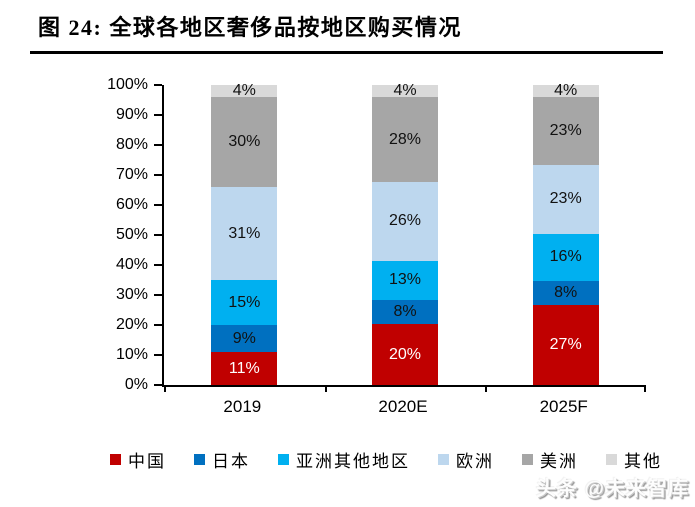 The height and width of the screenshot is (507, 695). I want to click on stacked-bar-2025F: 27% 8% 16% 23% 23% 4%, so click(565, 233).